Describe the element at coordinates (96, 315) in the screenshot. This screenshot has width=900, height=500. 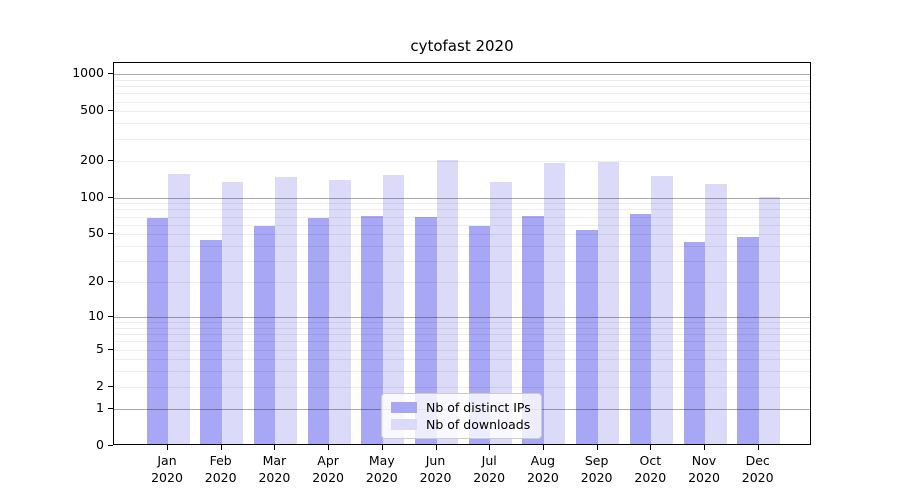
I see `y-tick-label-10: 10` at that location.